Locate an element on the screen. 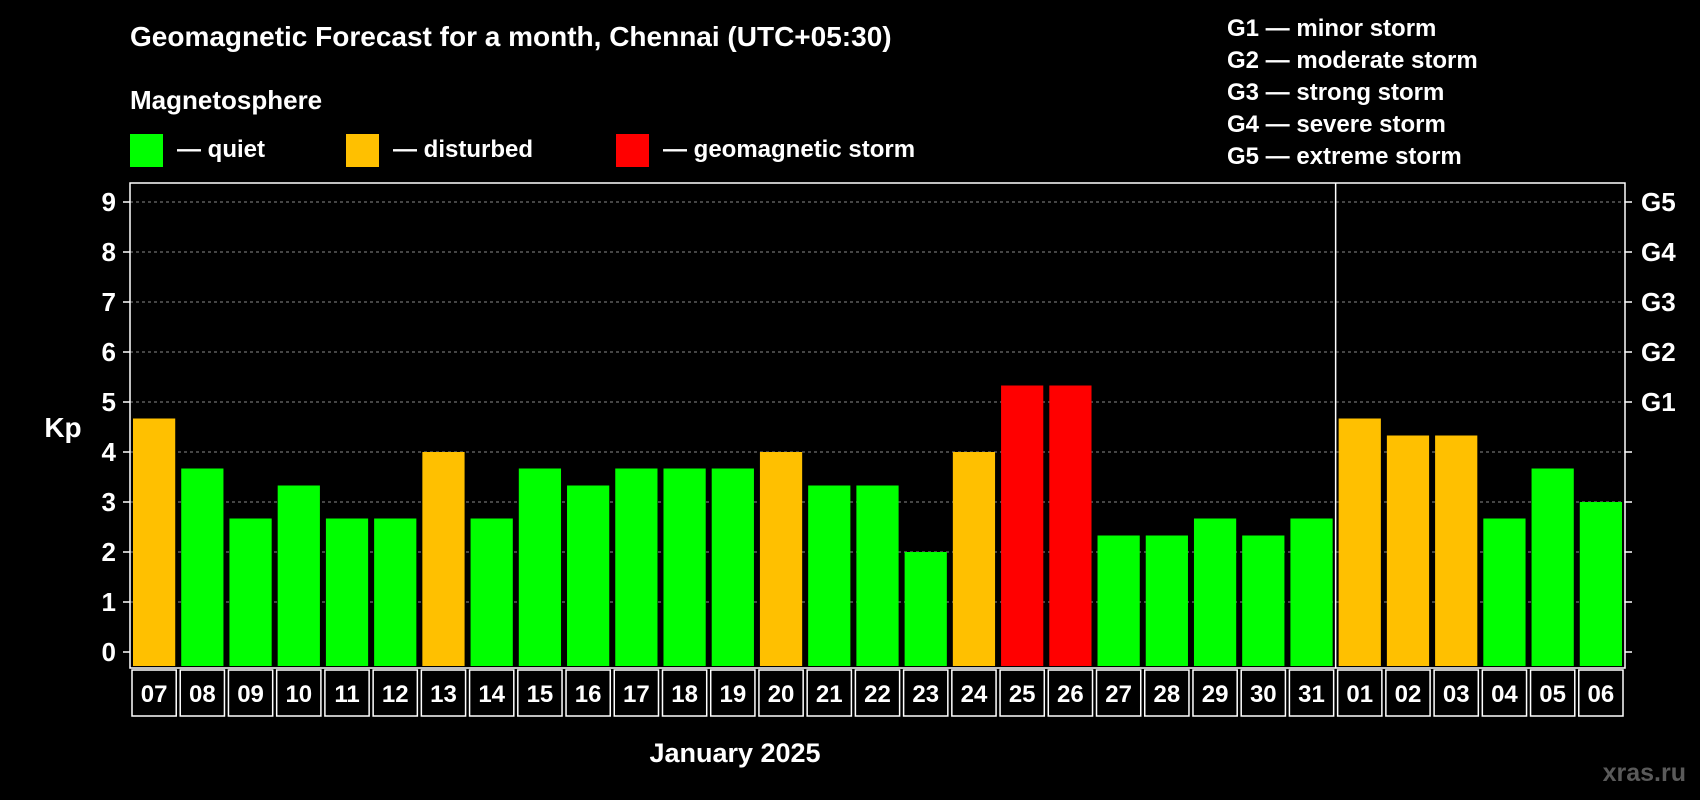 The height and width of the screenshot is (800, 1700). date-label-17: 17 is located at coordinates (636, 694).